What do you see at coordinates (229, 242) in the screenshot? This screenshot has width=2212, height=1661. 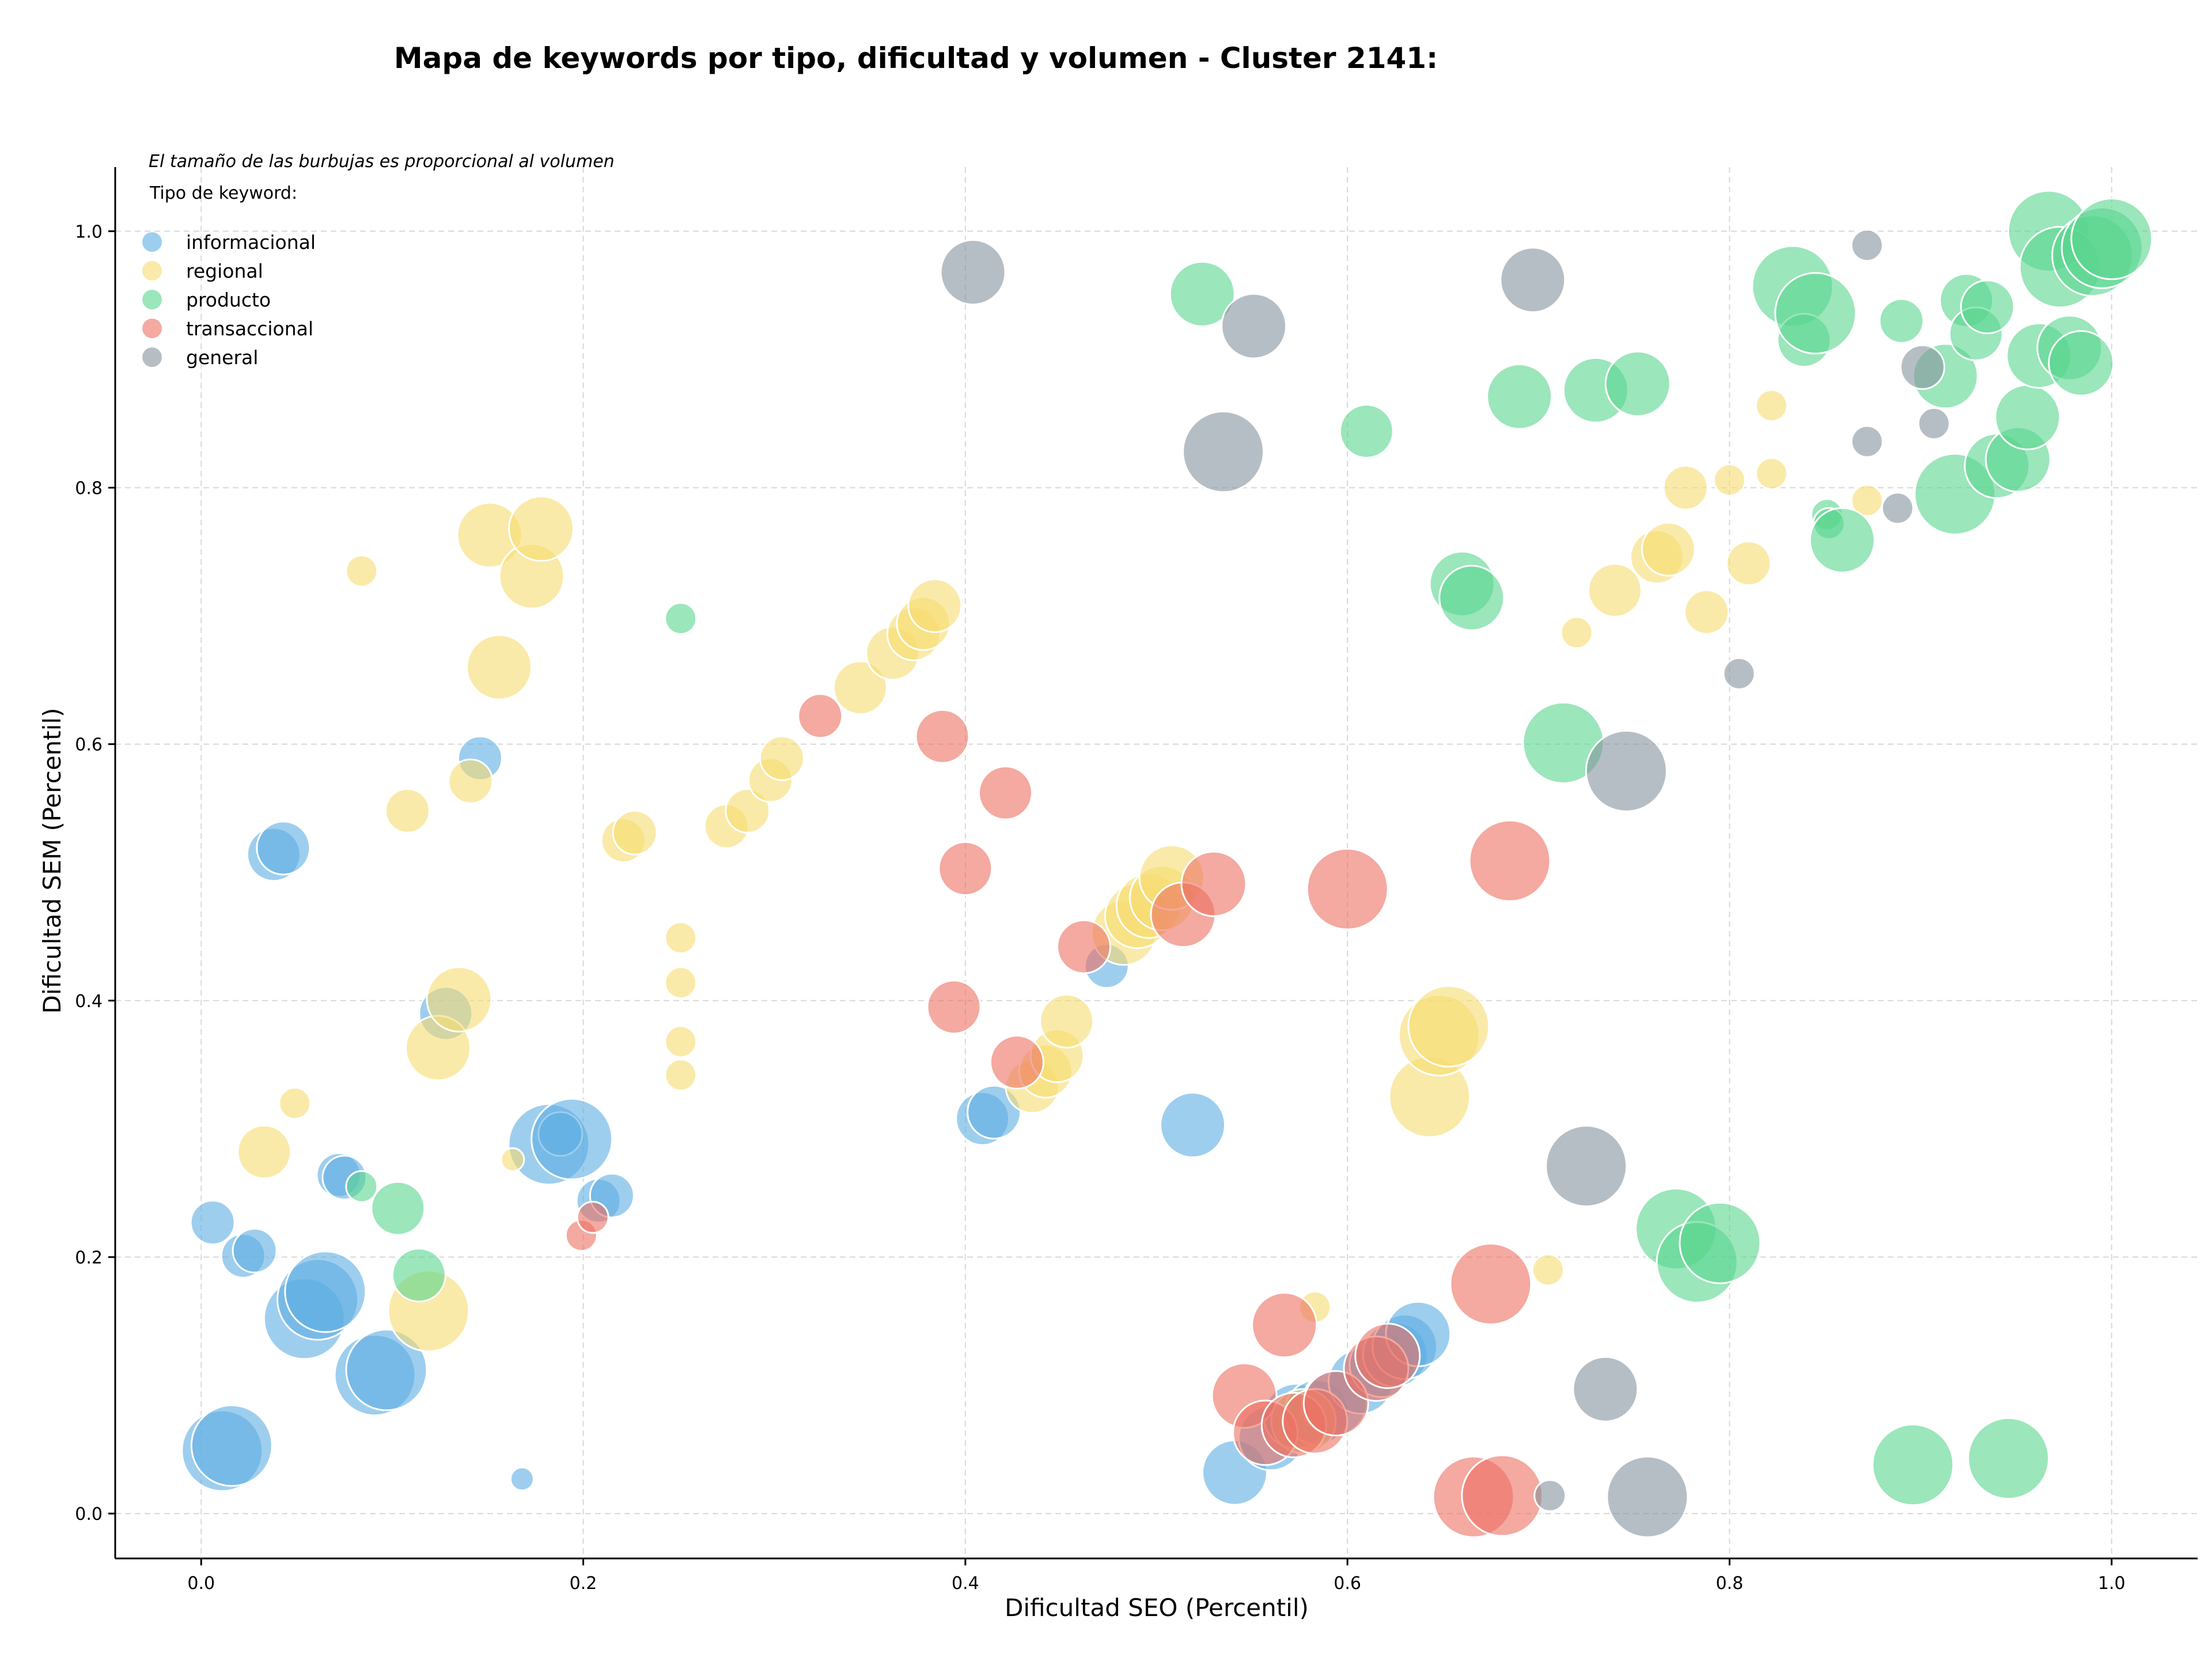 I see `legend-item-informacional: informacional` at bounding box center [229, 242].